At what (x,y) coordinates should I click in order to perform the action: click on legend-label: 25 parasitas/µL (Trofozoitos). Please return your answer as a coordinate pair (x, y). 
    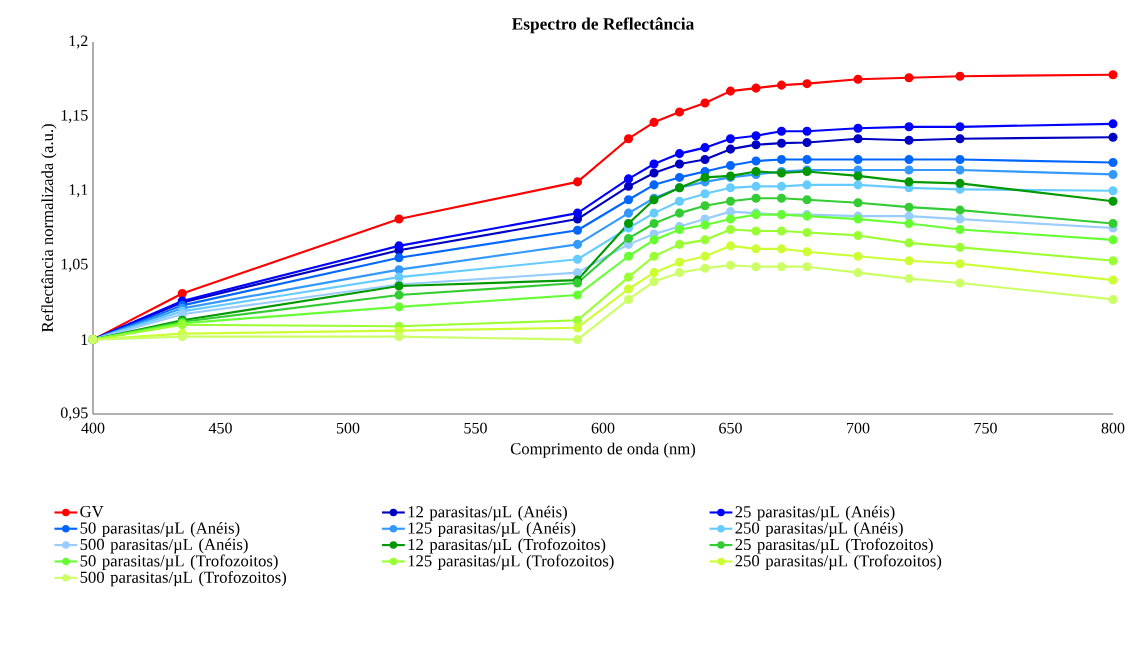
    Looking at the image, I should click on (834, 546).